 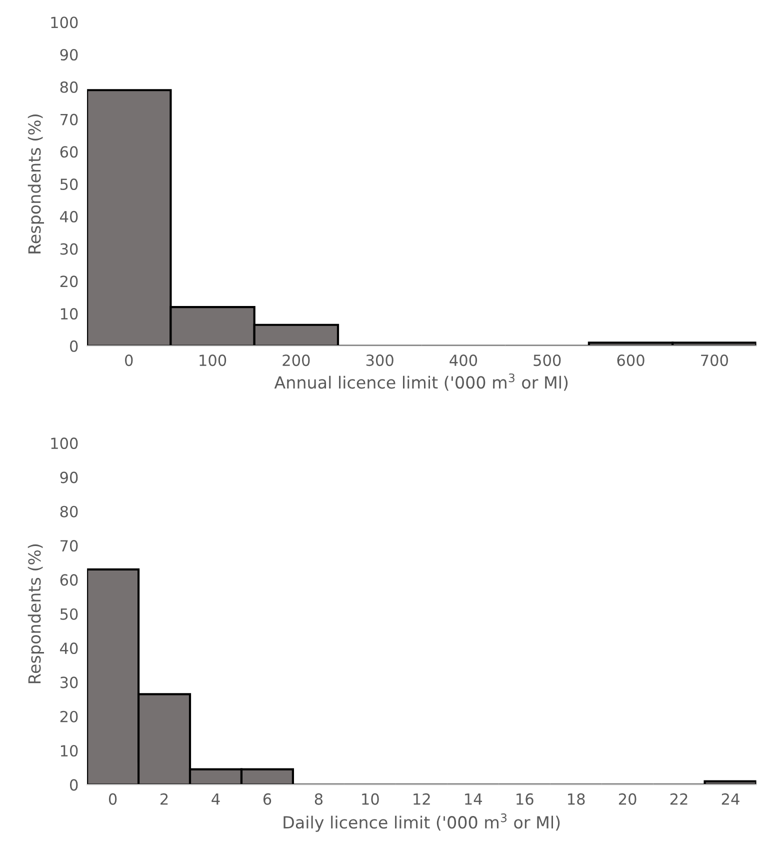 I want to click on x-tick-label: 20, so click(x=627, y=799).